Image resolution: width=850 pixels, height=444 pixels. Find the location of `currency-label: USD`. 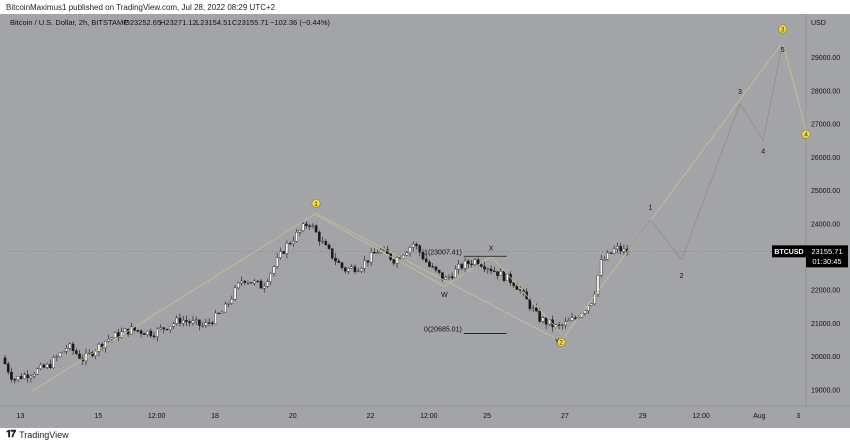

currency-label: USD is located at coordinates (818, 23).